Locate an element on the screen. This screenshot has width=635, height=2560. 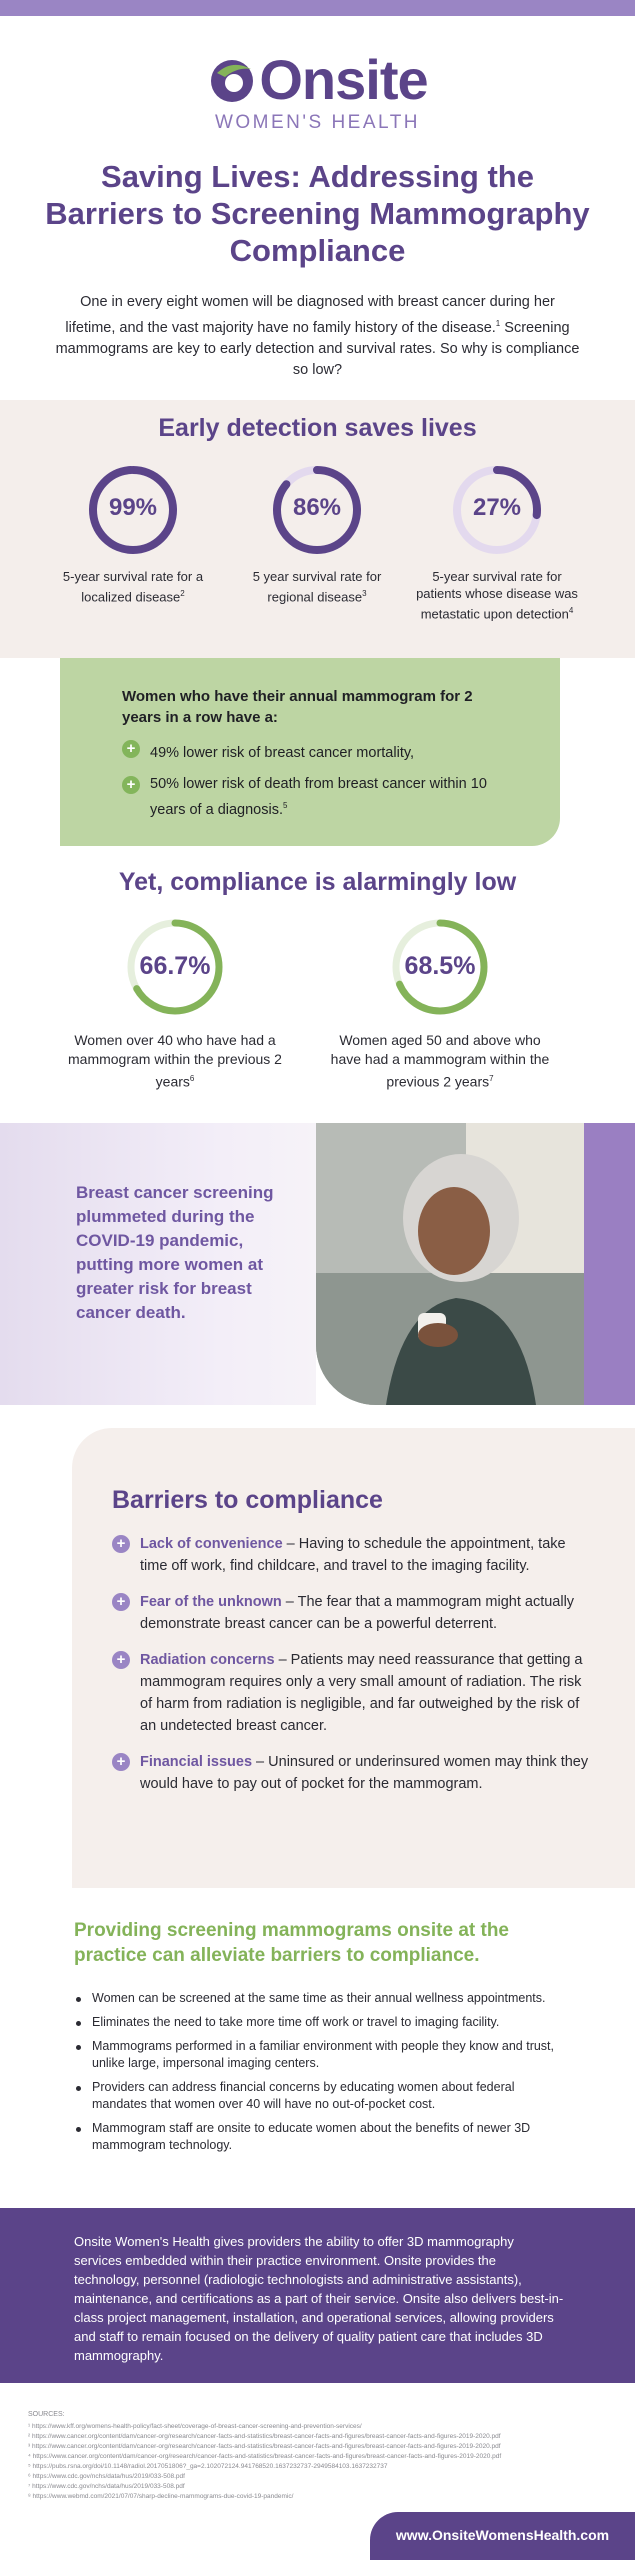
woman-with-mug-photo is located at coordinates (450, 1264).